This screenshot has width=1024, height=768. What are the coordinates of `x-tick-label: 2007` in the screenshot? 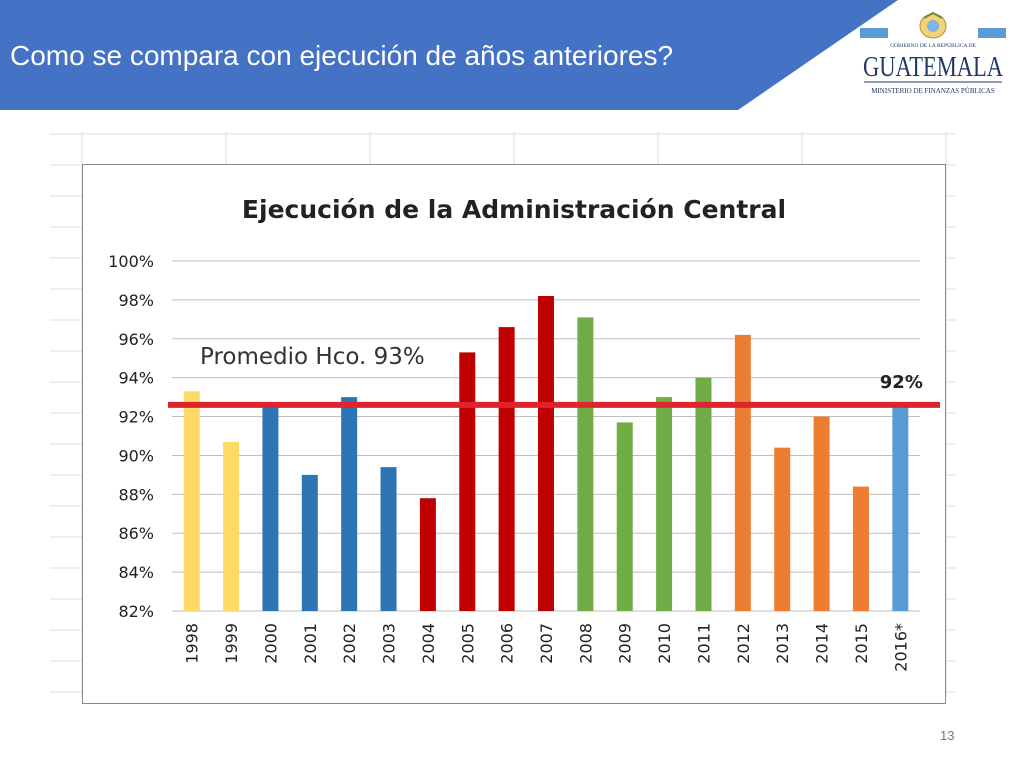 It's located at (546, 643).